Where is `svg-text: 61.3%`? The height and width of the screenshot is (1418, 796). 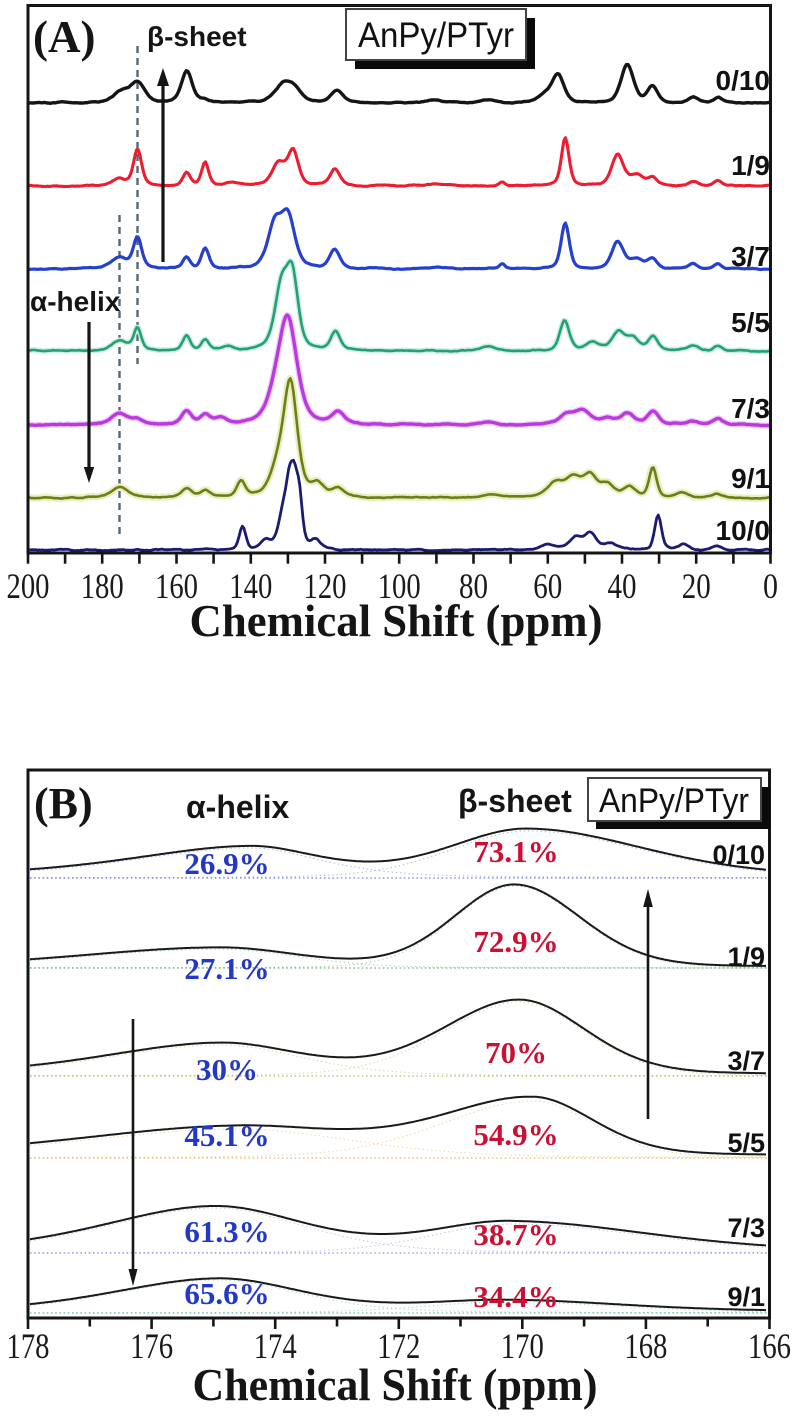
svg-text: 61.3% is located at coordinates (226, 1231).